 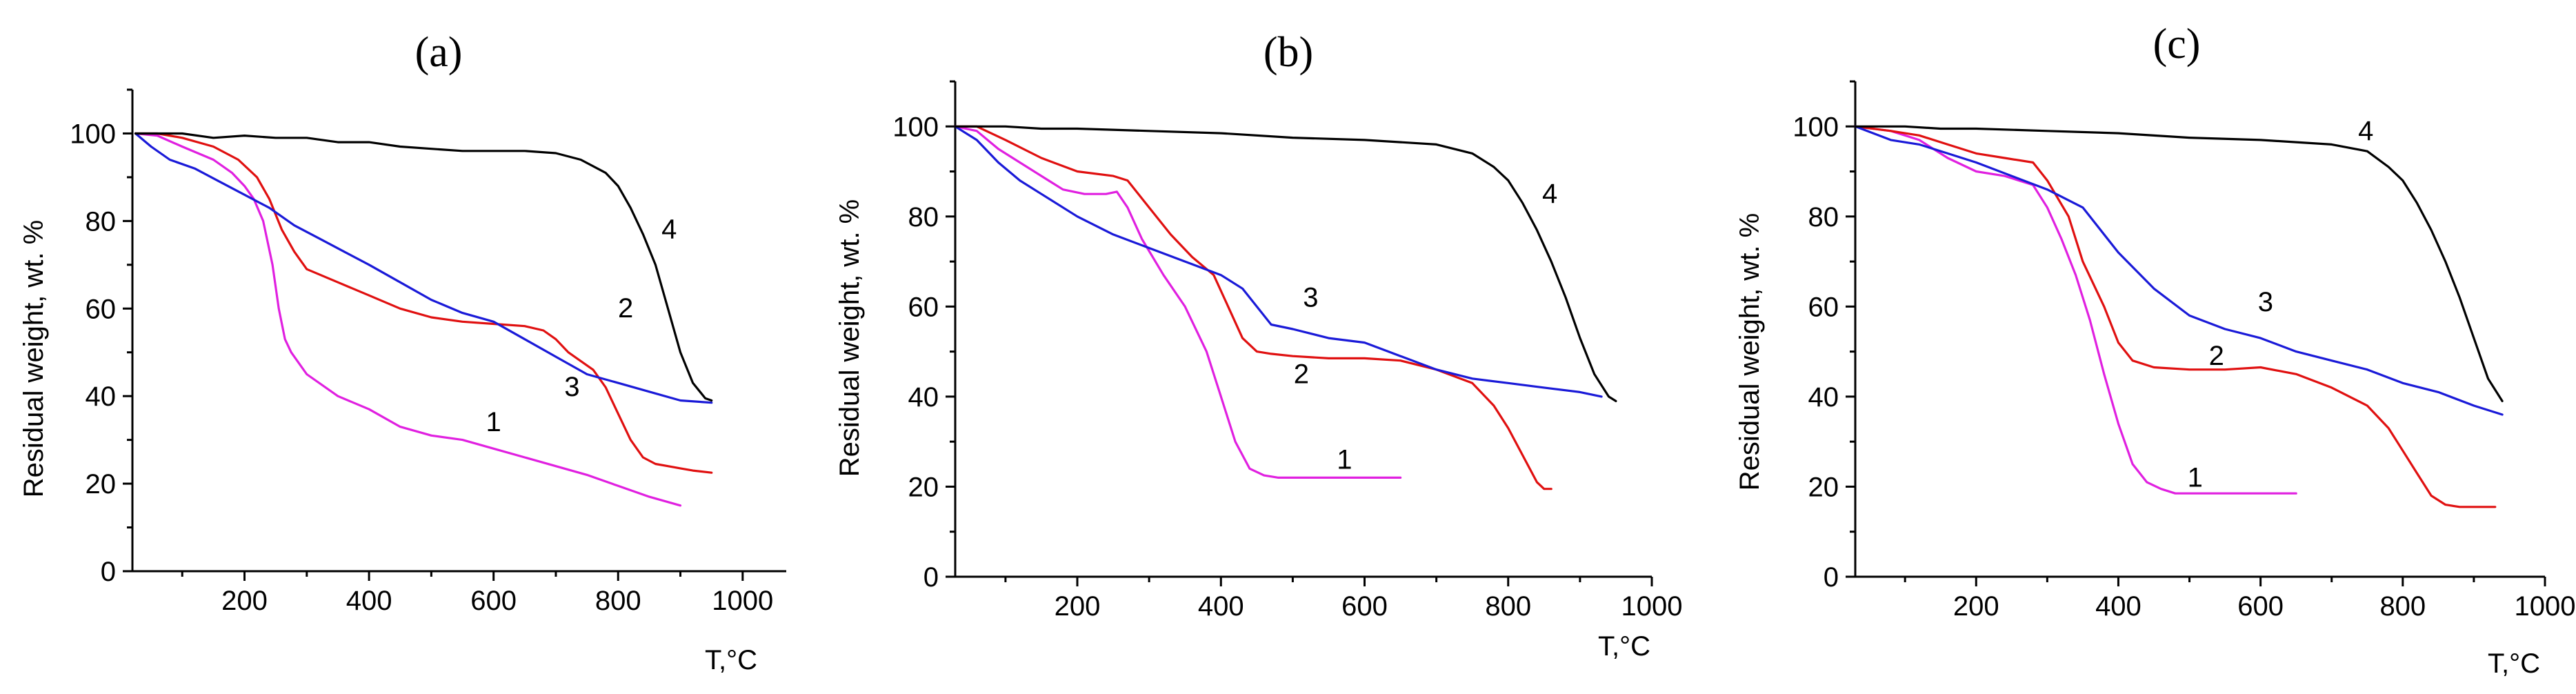 I want to click on panel-title: (b), so click(x=1288, y=52).